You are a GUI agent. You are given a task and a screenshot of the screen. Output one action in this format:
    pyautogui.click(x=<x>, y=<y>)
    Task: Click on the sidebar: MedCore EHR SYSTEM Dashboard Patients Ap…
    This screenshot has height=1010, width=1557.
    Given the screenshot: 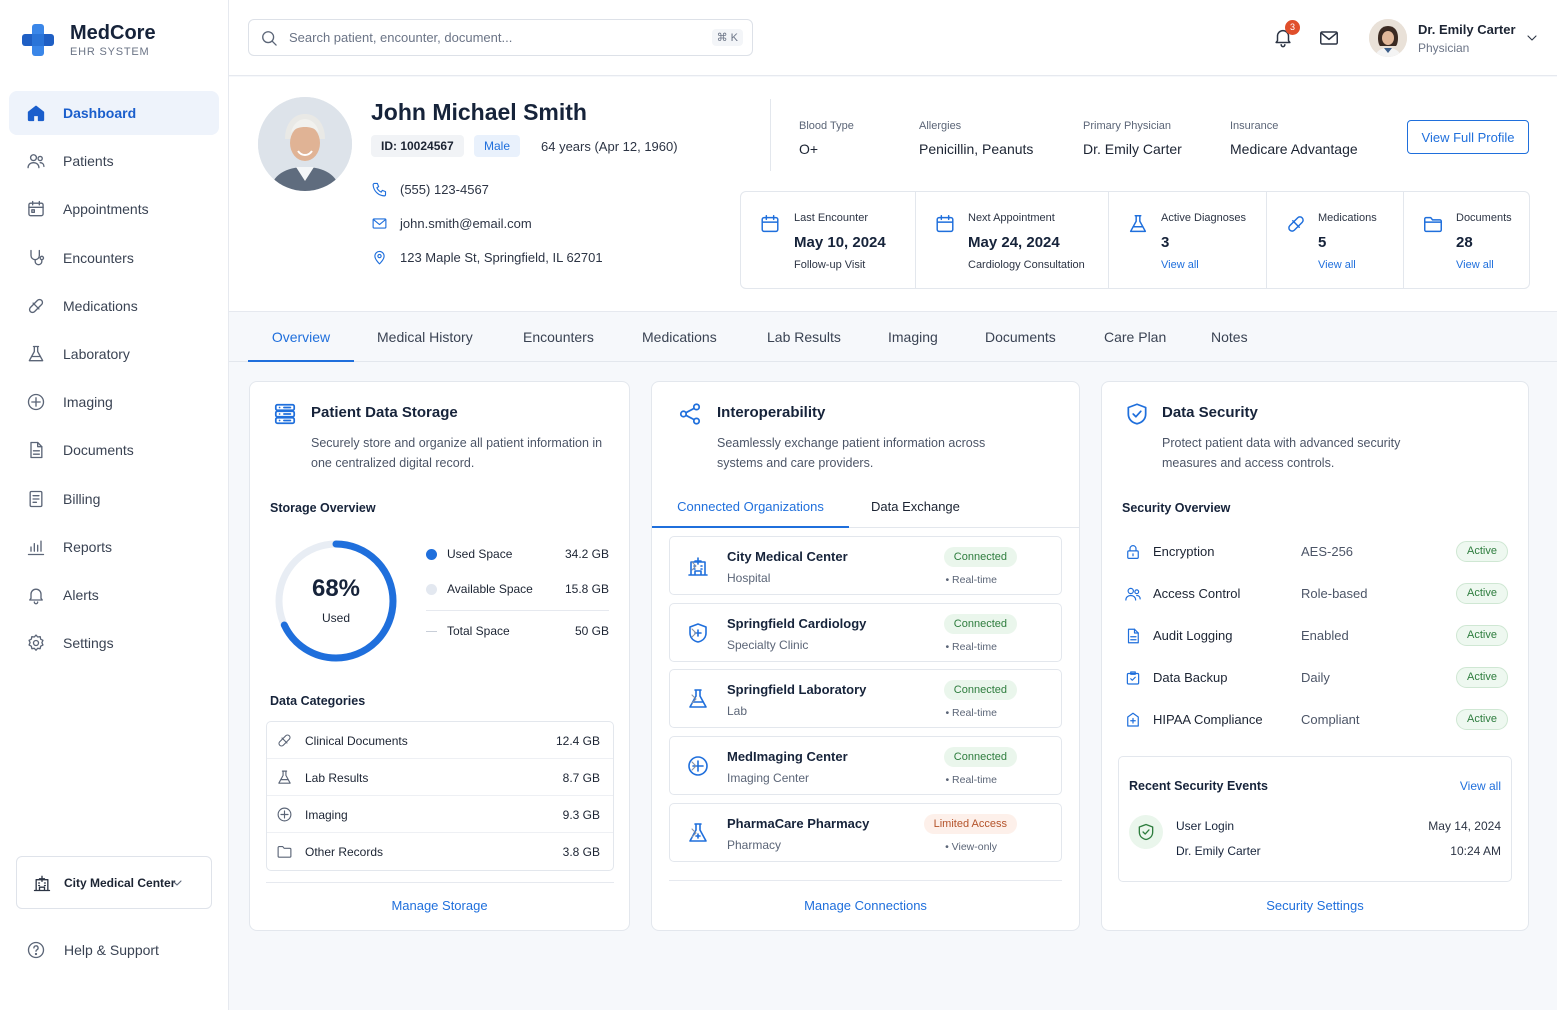 What is the action you would take?
    pyautogui.click(x=114, y=505)
    